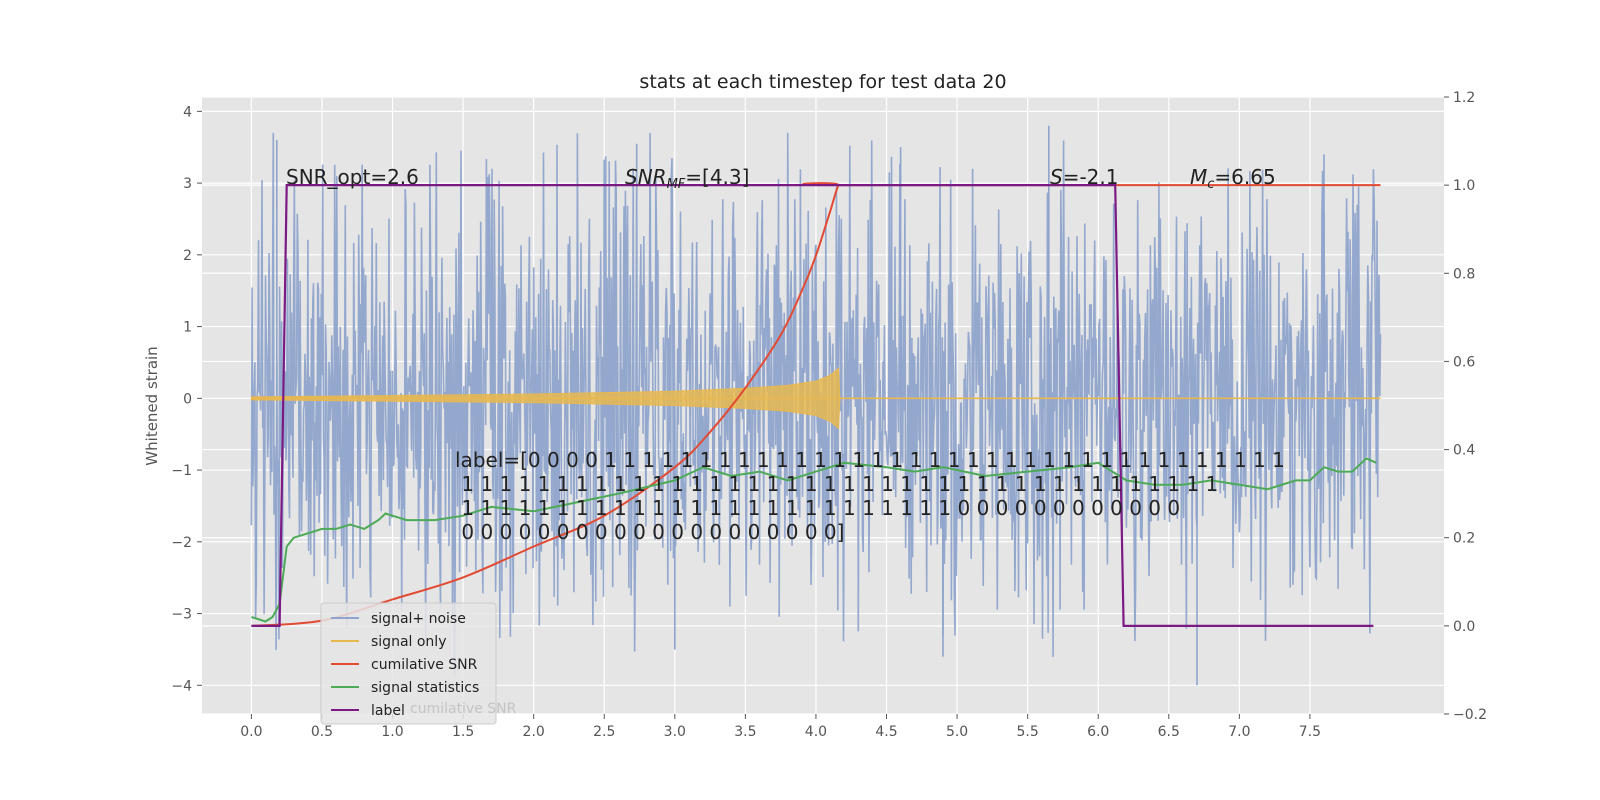 This screenshot has width=1600, height=800. What do you see at coordinates (1464, 451) in the screenshot?
I see `y2-tick-label: 0.4` at bounding box center [1464, 451].